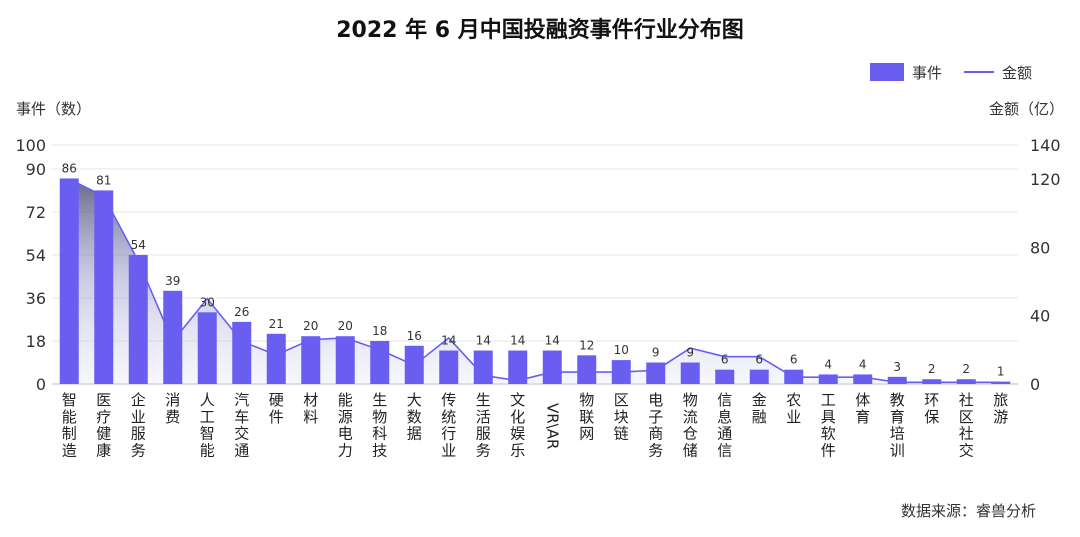 This screenshot has height=537, width=1080. I want to click on chart-title: 2022 年 6 月中国投融资事件行业分布图, so click(540, 30).